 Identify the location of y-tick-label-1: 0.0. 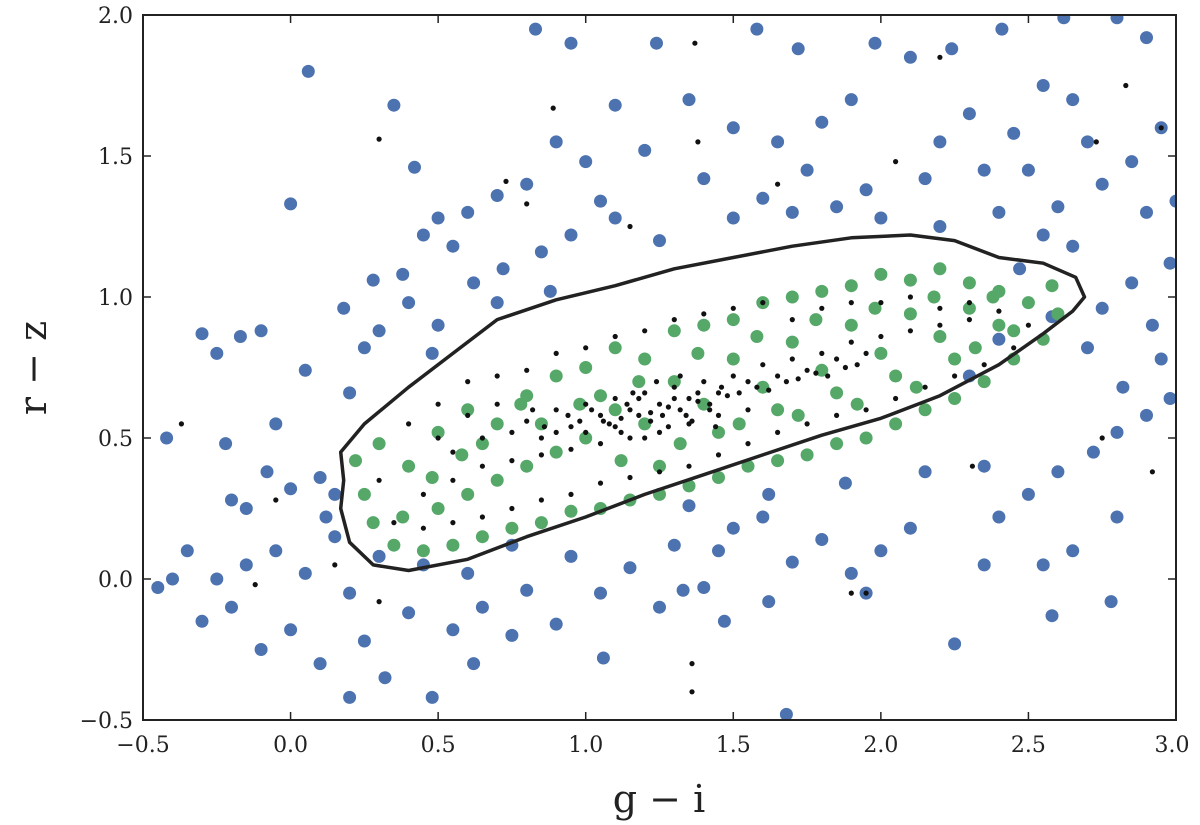
(115, 580).